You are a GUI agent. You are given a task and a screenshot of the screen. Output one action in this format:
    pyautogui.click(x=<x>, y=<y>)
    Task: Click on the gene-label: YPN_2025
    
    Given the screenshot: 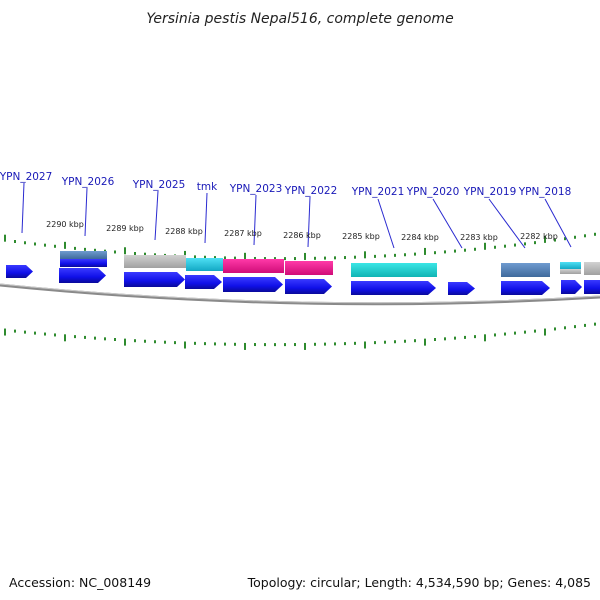 What is the action you would take?
    pyautogui.click(x=159, y=185)
    